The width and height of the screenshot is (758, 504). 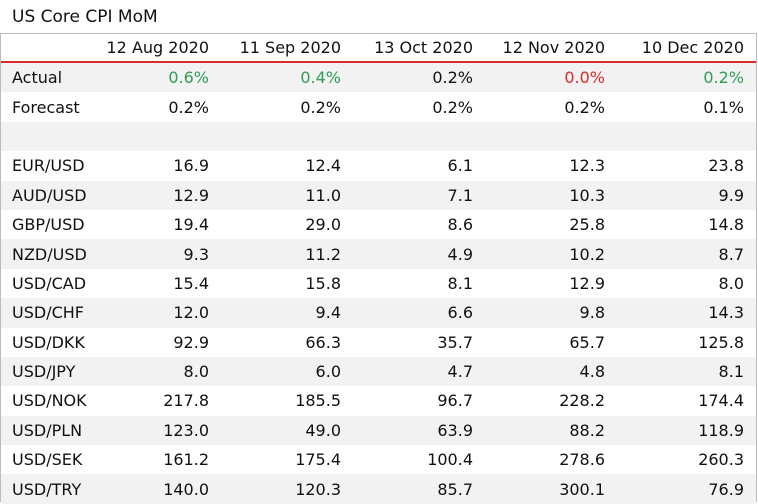 I want to click on pair-row: AUD/USD 12.9 11.0 7.1 10.3 9.9, so click(x=378, y=195).